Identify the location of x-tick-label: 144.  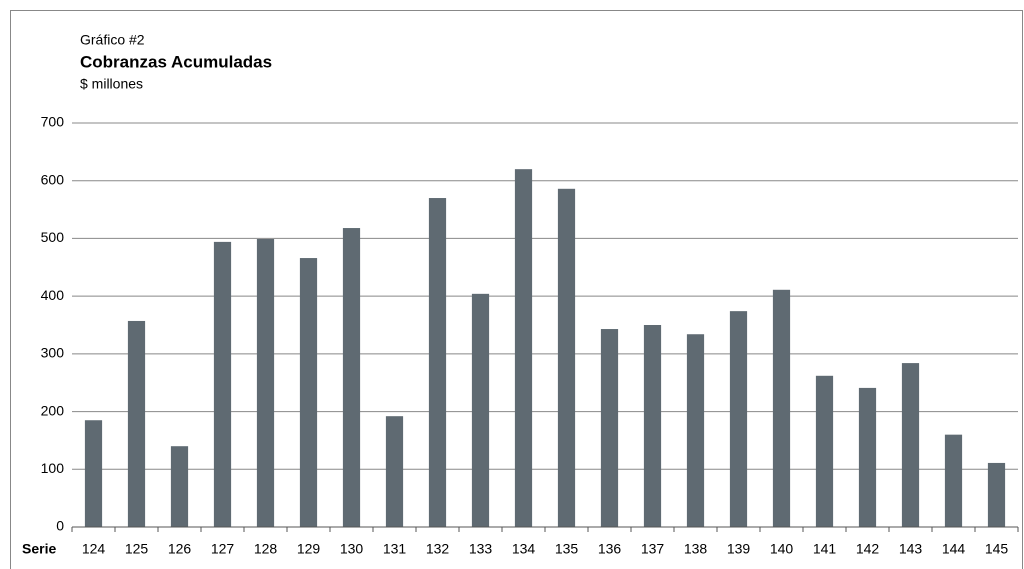
(954, 549).